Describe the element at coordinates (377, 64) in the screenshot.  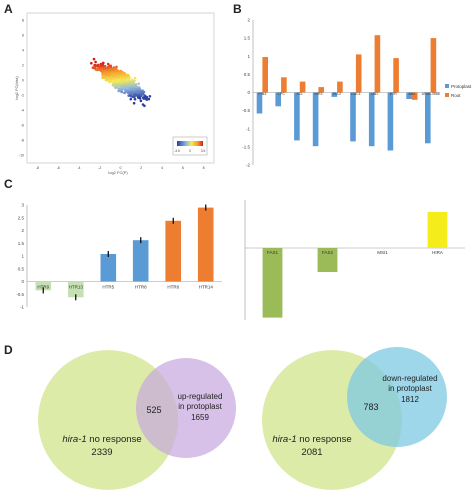
I see `bar-root-lbd` at that location.